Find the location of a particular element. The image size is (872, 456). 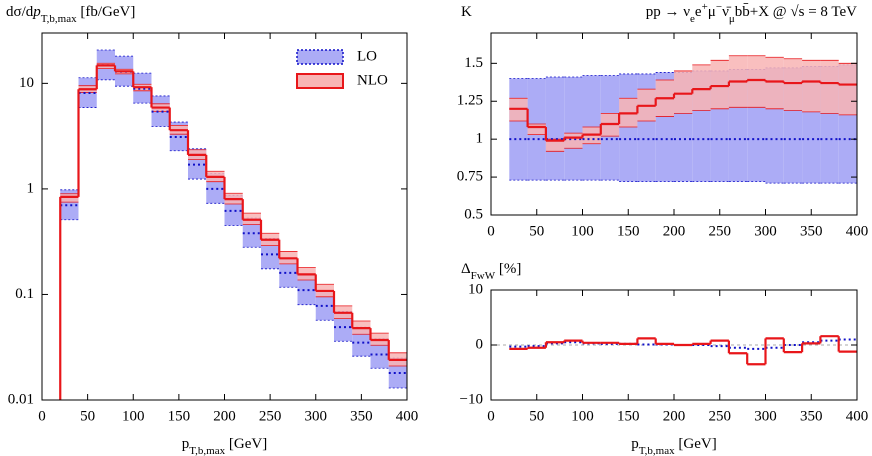

y-axis-label: ΔFwW [%] is located at coordinates (491, 271).